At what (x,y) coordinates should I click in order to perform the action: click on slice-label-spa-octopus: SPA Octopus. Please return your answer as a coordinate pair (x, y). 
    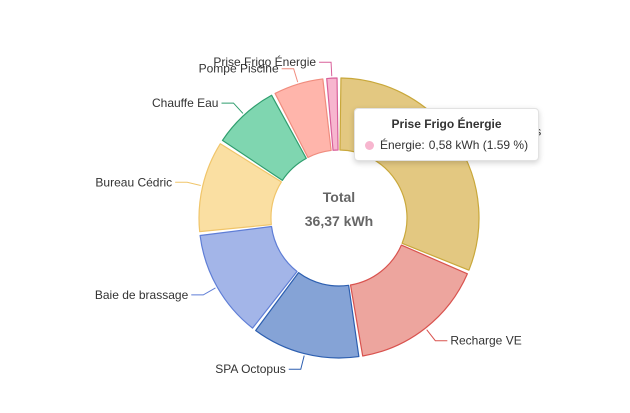
    Looking at the image, I should click on (250, 369).